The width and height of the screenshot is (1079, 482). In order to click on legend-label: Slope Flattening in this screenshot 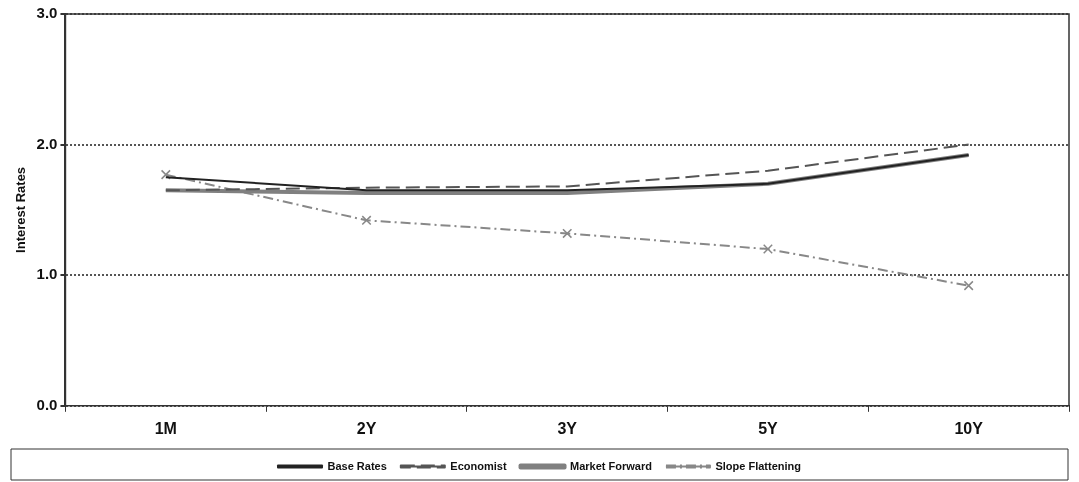, I will do `click(758, 465)`.